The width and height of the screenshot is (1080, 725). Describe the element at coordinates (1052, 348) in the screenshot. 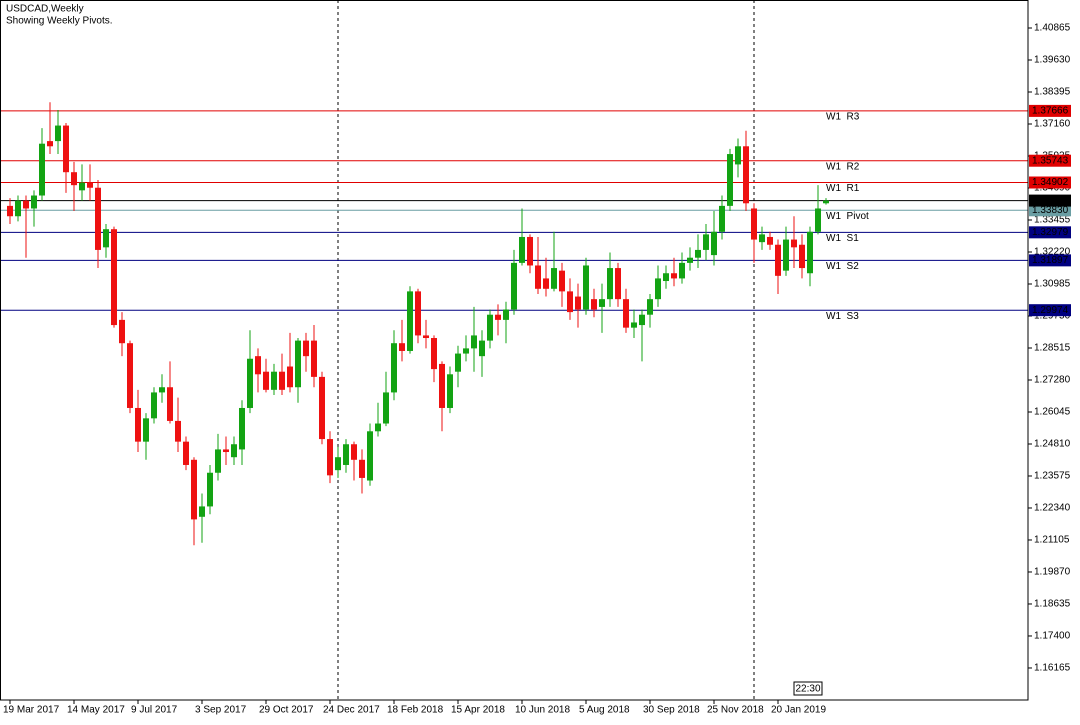

I see `y-tick-label: 1.28515` at that location.